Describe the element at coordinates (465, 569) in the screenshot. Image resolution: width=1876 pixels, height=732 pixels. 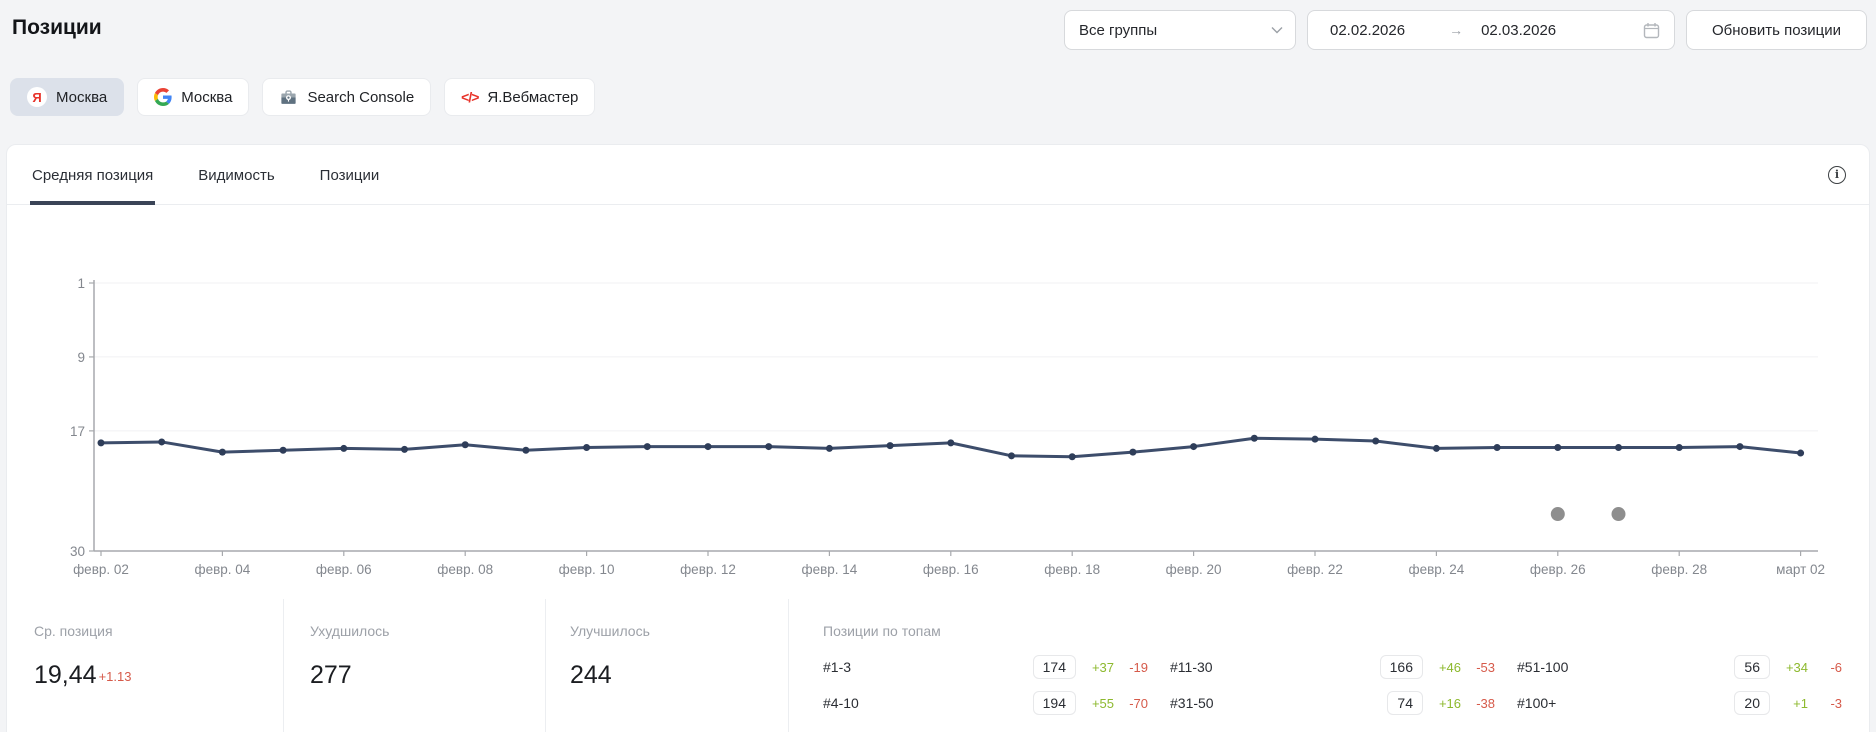
I see `svg-text: февр. 08` at that location.